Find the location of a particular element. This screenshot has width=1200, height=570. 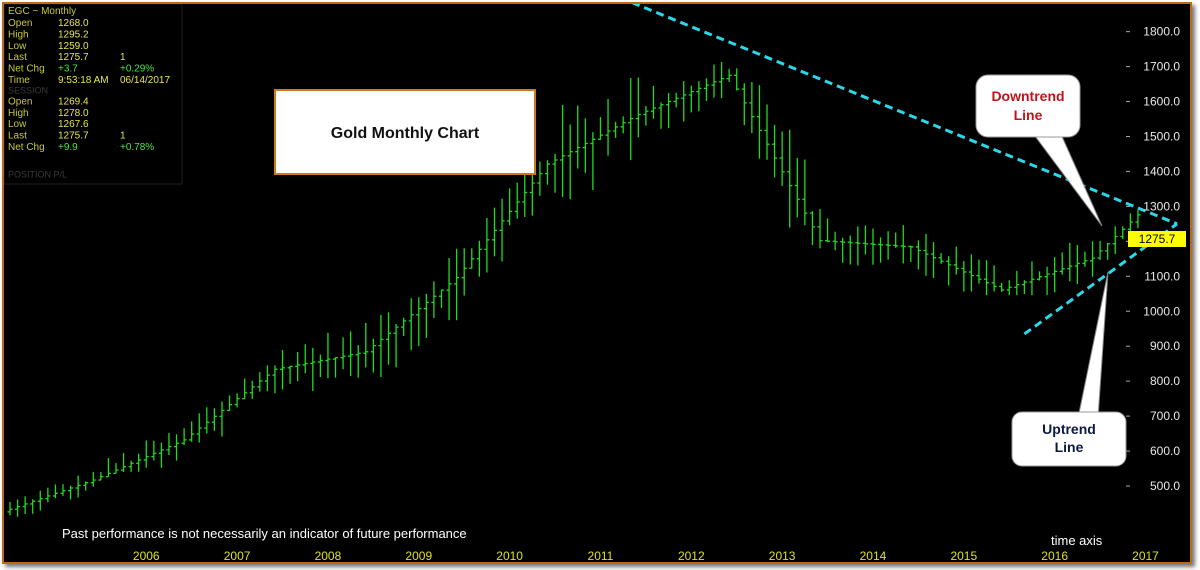

uptrend-label-line2: Line is located at coordinates (1069, 447).